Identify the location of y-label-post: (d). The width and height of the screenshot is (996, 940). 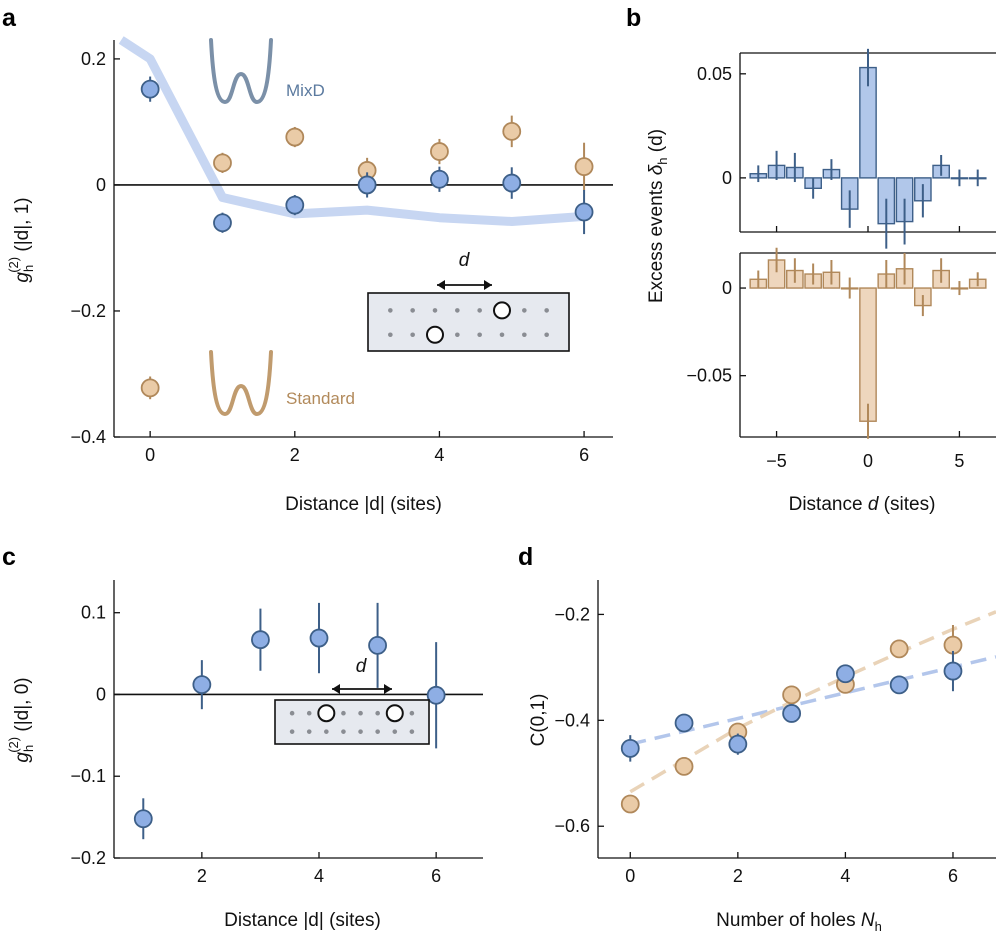
(656, 143).